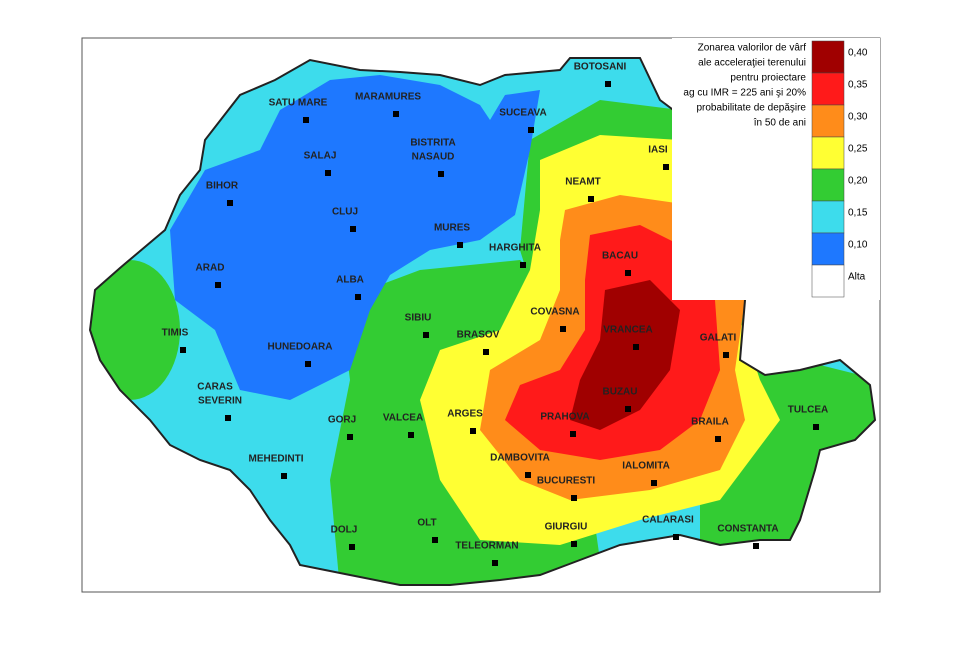  What do you see at coordinates (215, 387) in the screenshot?
I see `county-label: CARAS` at bounding box center [215, 387].